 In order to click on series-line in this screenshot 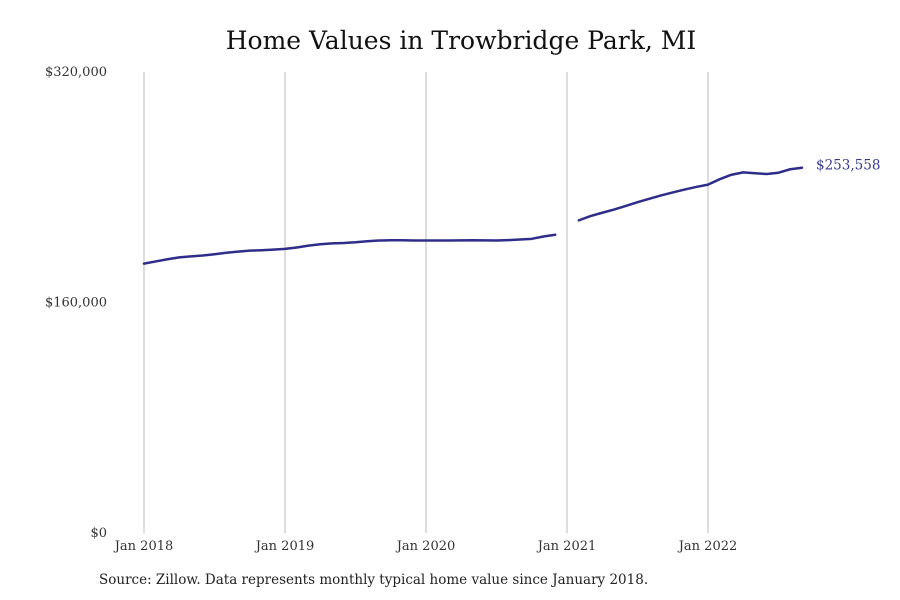, I will do `click(473, 215)`.